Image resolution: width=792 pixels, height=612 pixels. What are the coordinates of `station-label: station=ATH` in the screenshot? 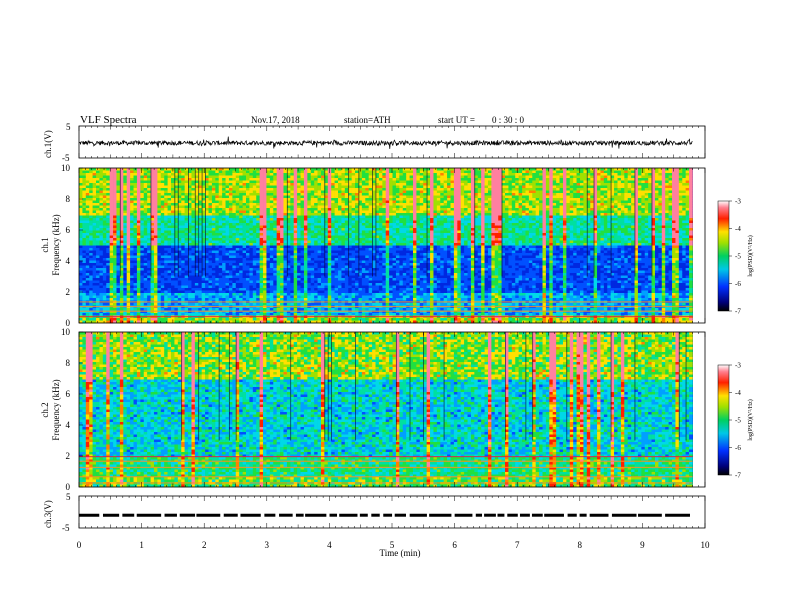 It's located at (367, 120).